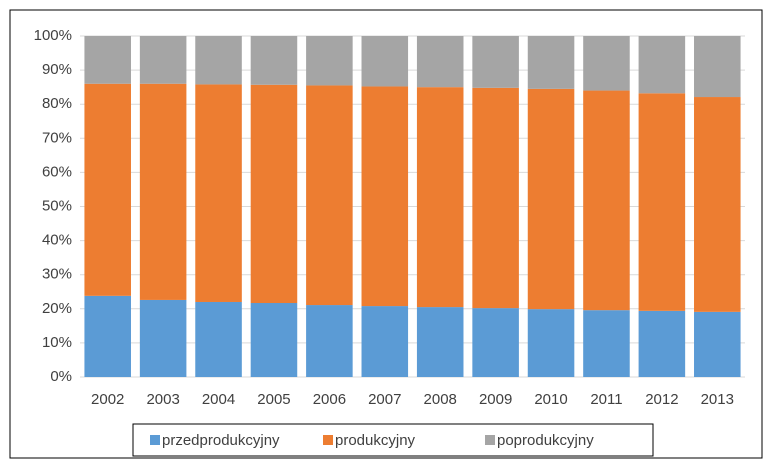 Image resolution: width=767 pixels, height=463 pixels. I want to click on y-tick-label: 90%, so click(57, 69).